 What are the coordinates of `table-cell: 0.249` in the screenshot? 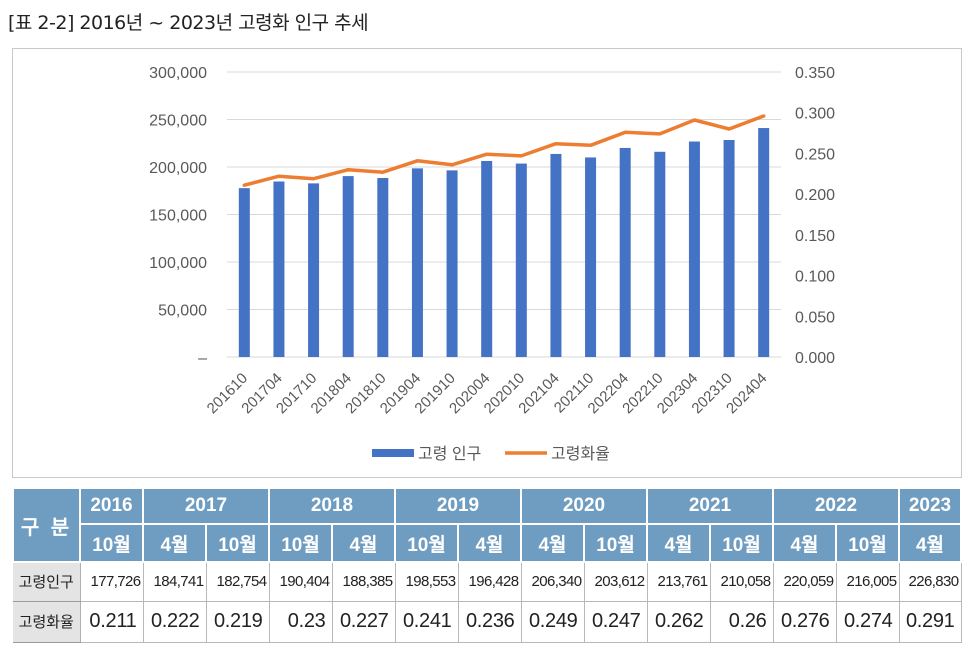 It's located at (552, 621).